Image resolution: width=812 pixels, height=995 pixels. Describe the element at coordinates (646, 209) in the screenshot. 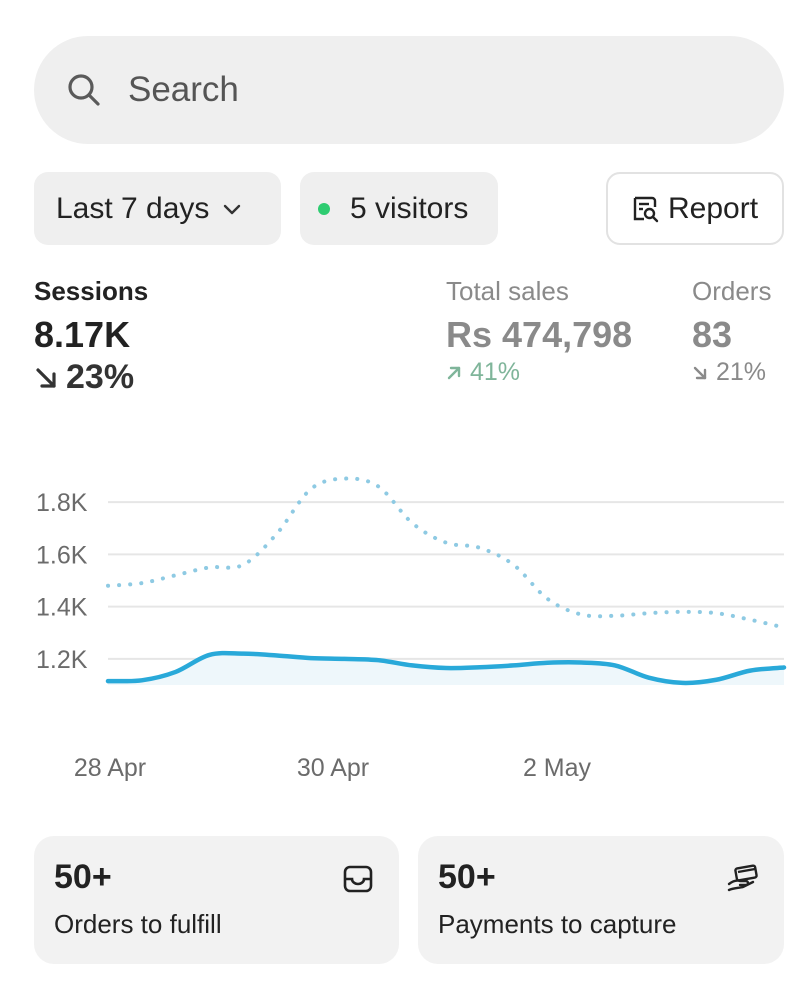

I see `report-icon` at that location.